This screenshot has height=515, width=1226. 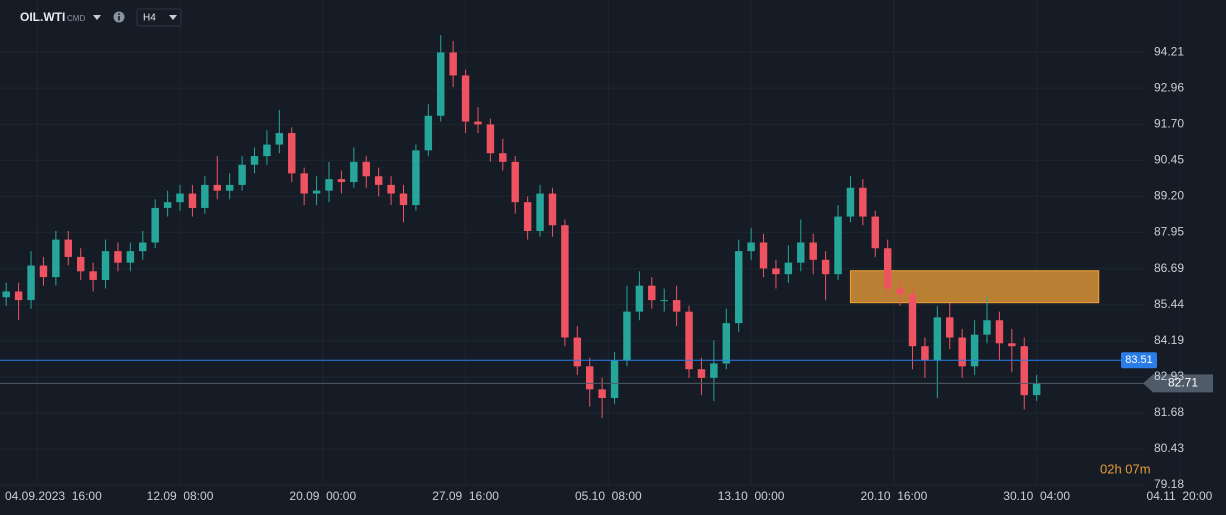 I want to click on timeframe: H4, so click(x=149, y=18).